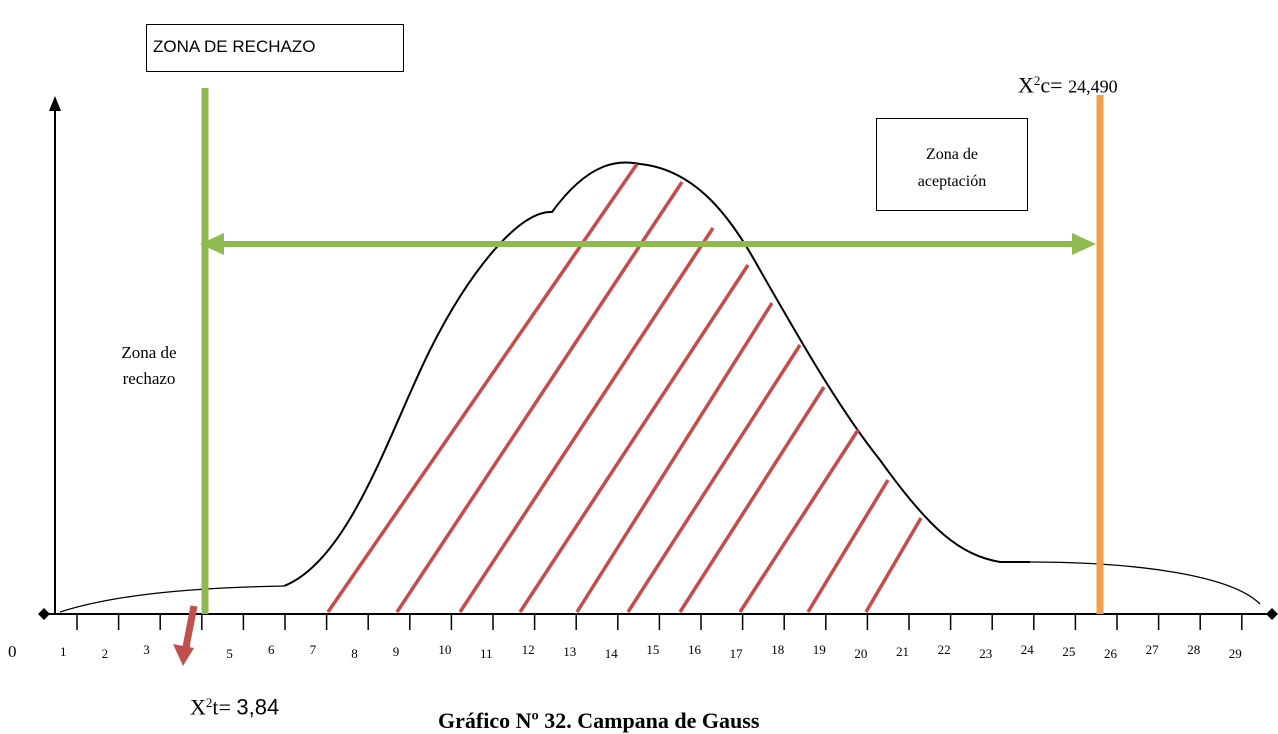  Describe the element at coordinates (1026, 85) in the screenshot. I see `chi-calc-base: X` at that location.